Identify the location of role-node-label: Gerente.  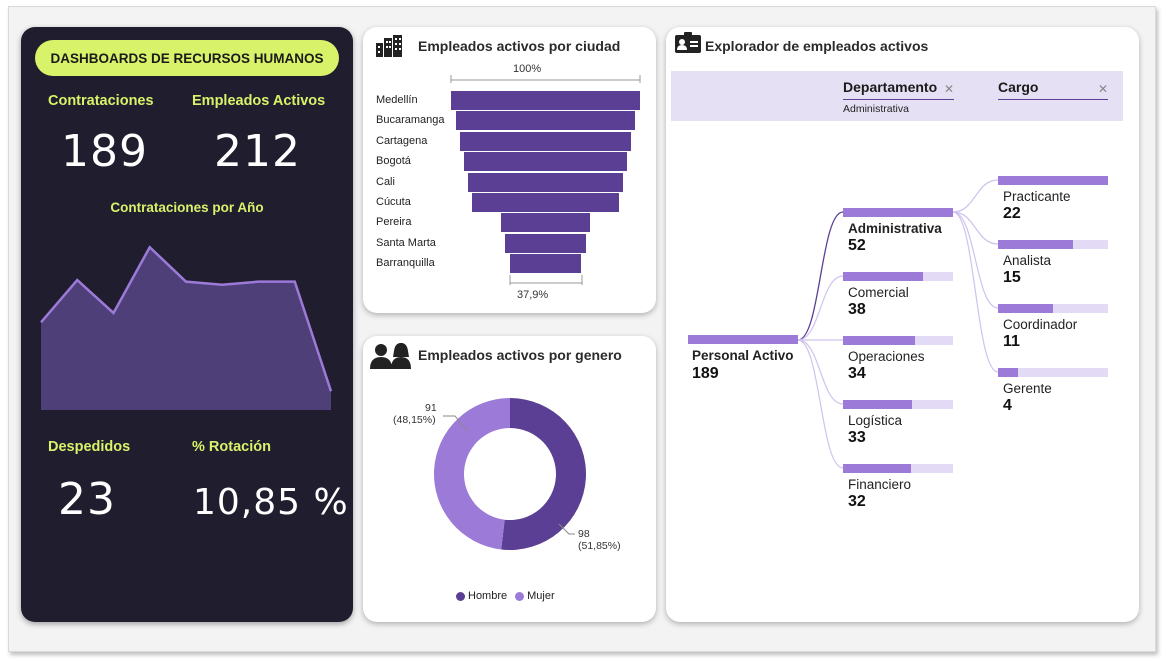
(1027, 388).